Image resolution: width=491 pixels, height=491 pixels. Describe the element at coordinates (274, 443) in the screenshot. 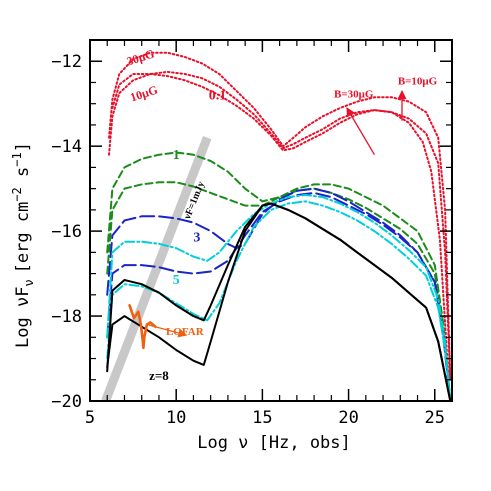

I see `x-axis-label: Log ν [Hz, obs]` at that location.